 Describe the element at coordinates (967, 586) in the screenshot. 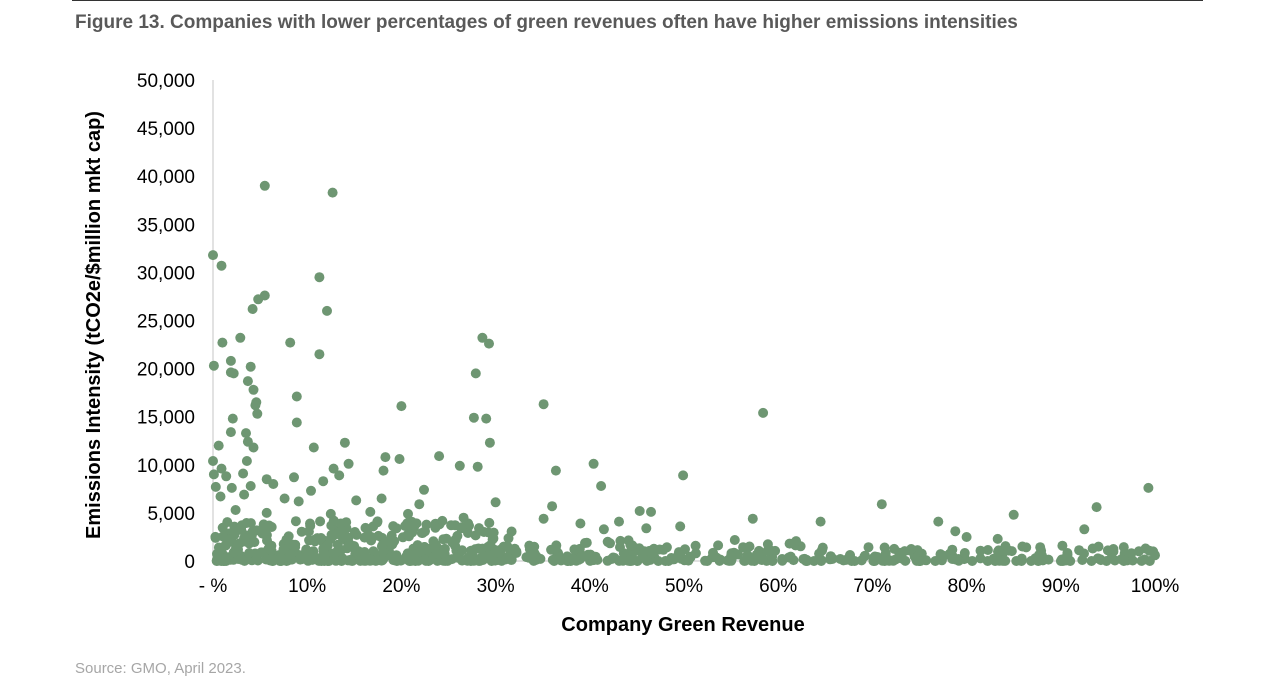

I see `x-tick-label: 80%` at that location.